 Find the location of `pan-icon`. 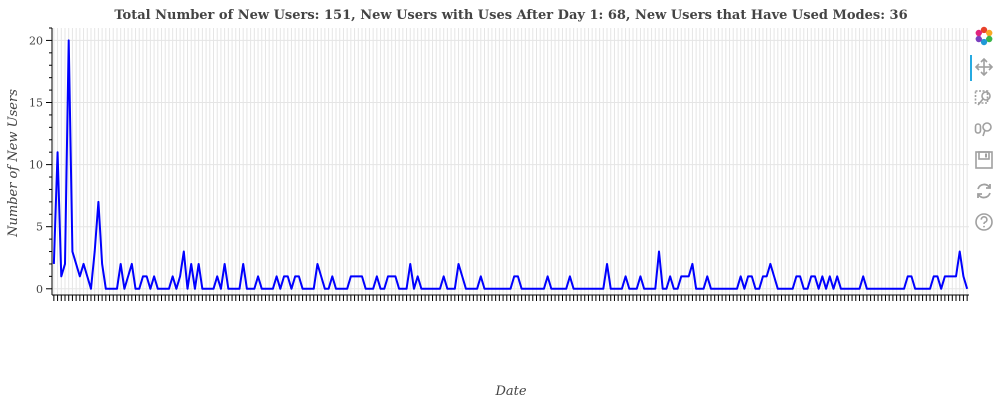

pan-icon is located at coordinates (984, 67).